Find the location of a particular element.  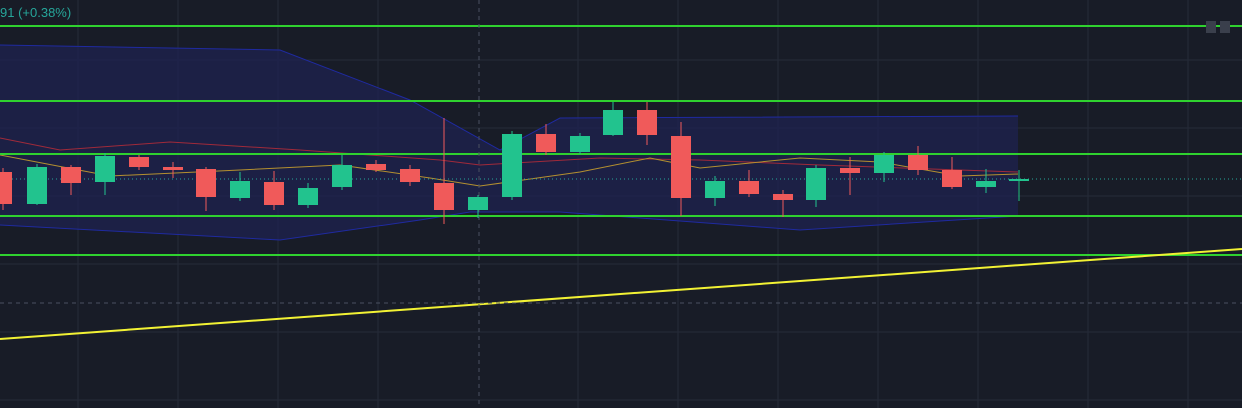

band-lower is located at coordinates (509, 226).